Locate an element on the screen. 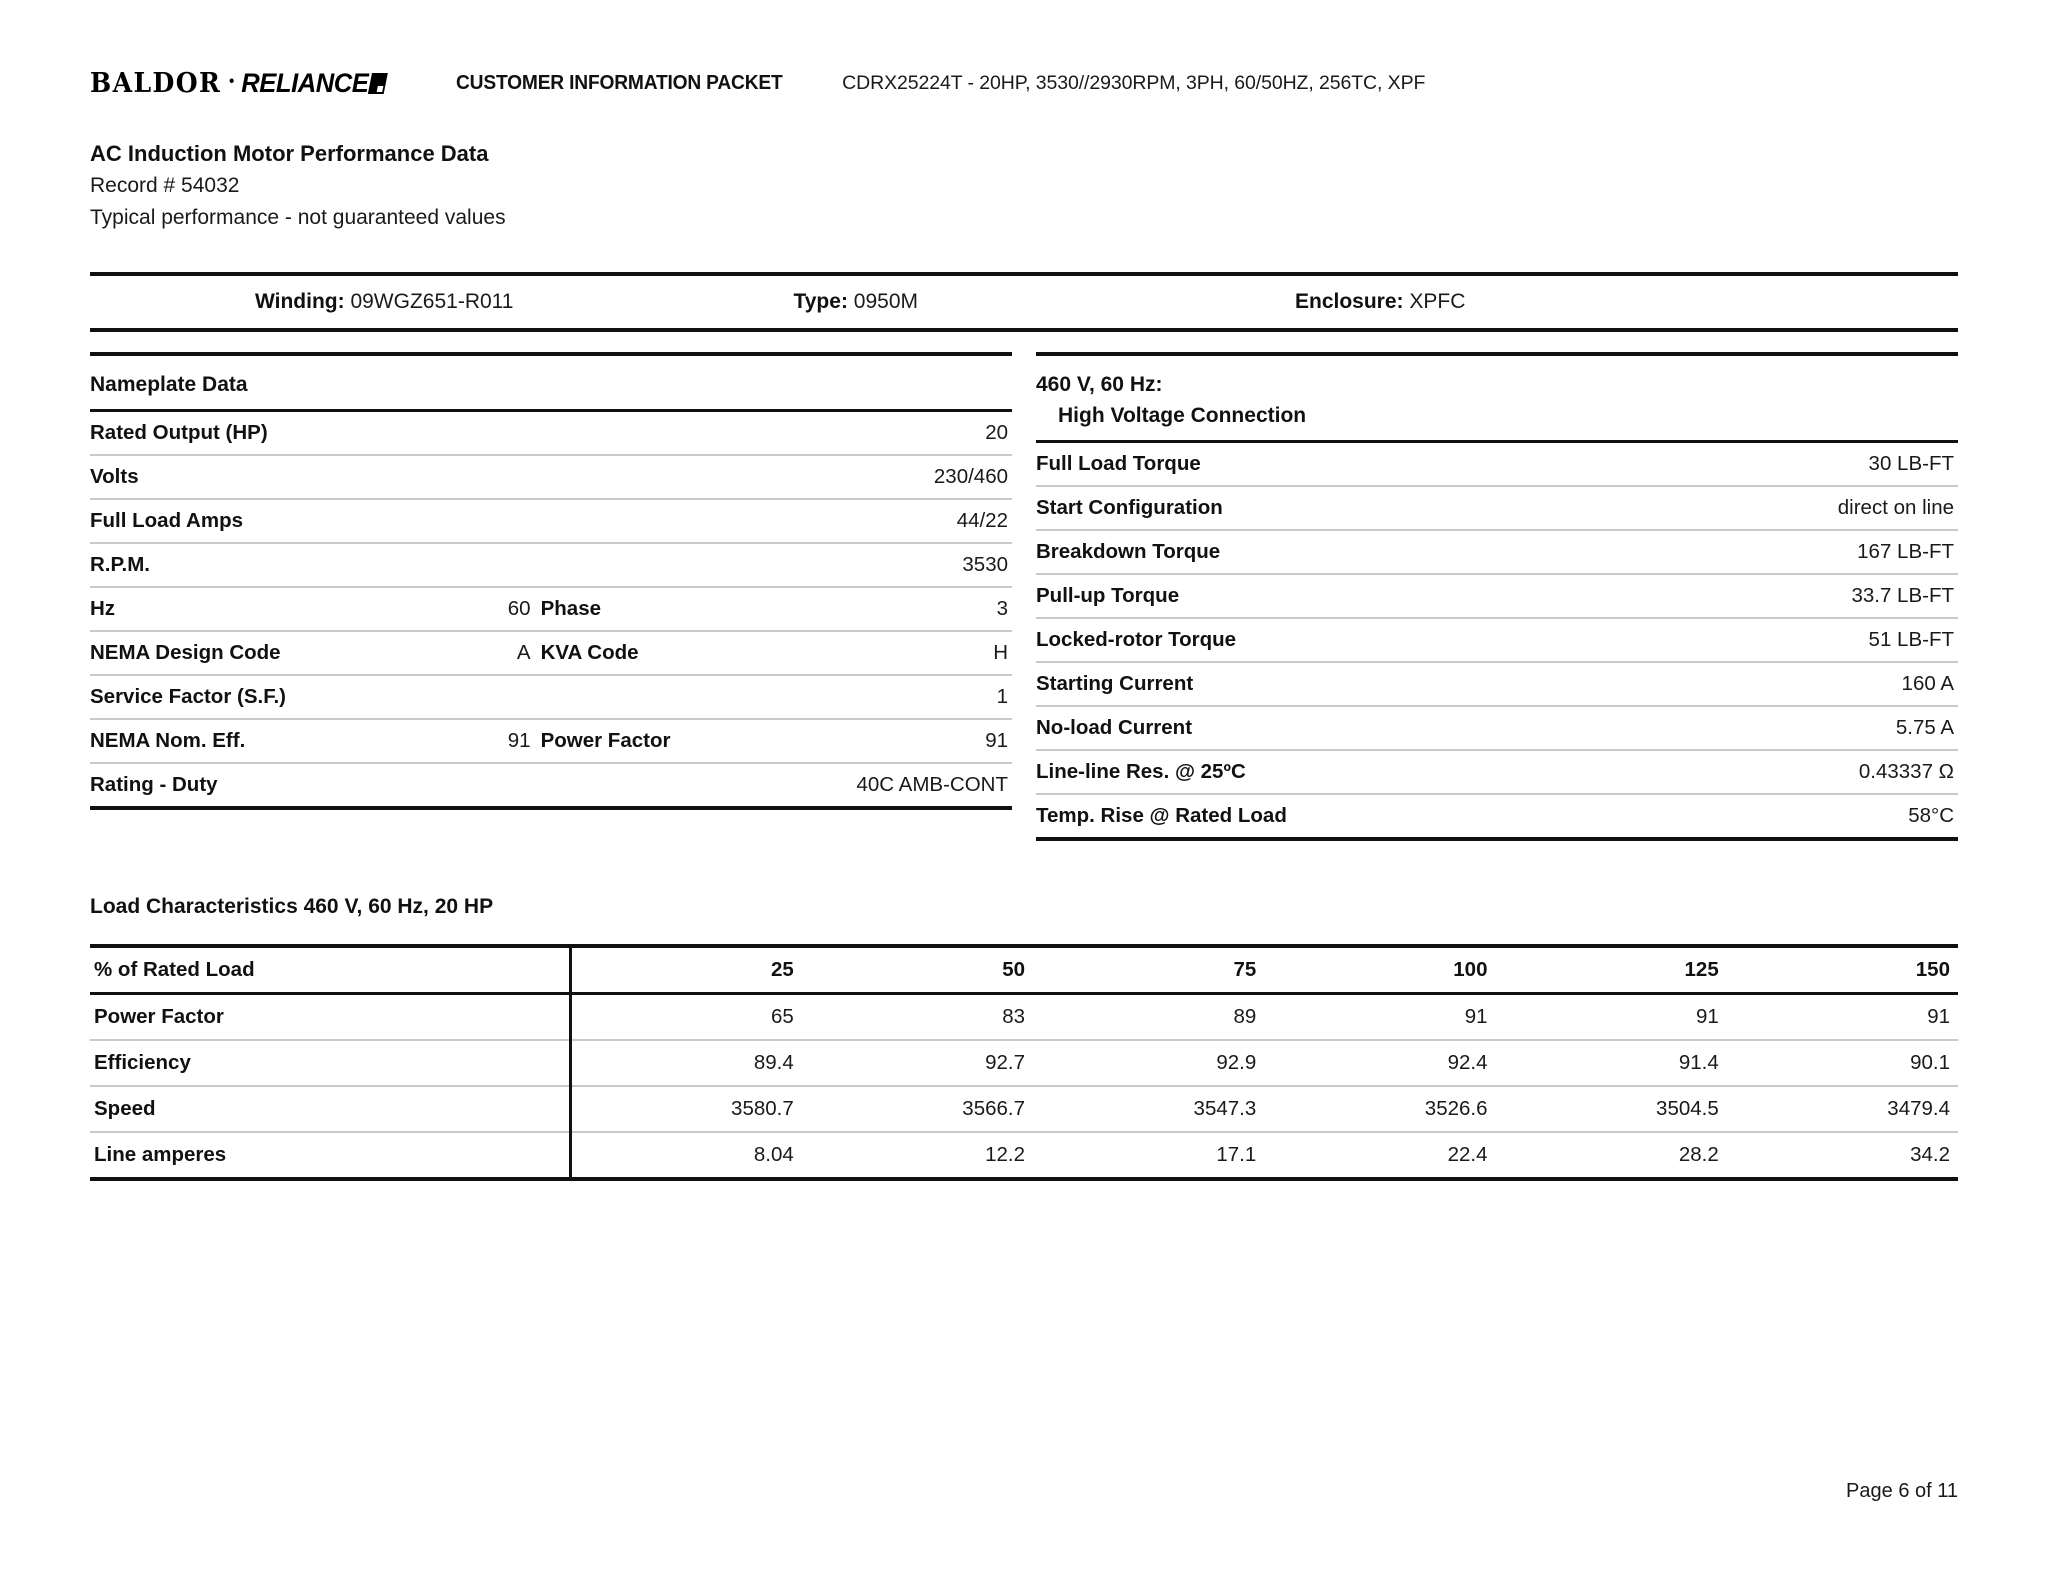 Image resolution: width=2048 pixels, height=1582 pixels. table-row: Starting Current 160 A is located at coordinates (1497, 684).